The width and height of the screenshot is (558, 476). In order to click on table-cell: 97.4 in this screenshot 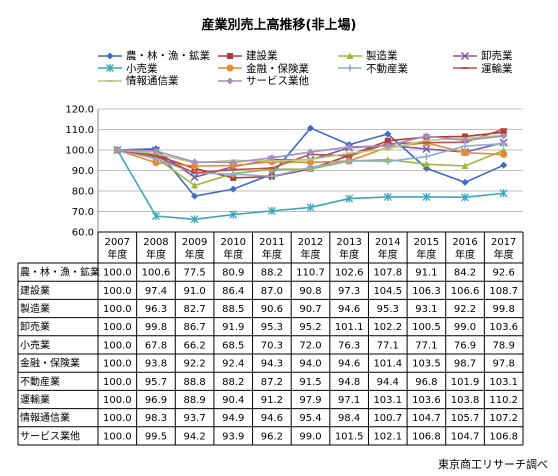, I will do `click(156, 291)`.